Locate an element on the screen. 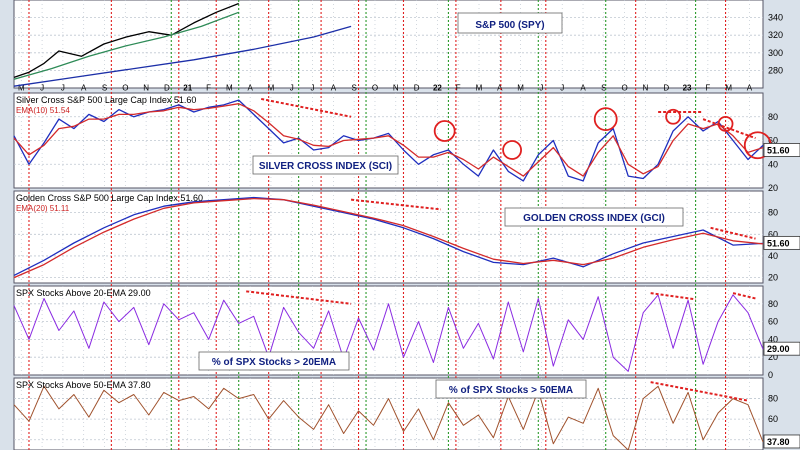 Image resolution: width=800 pixels, height=450 pixels. month-tick-label: 22 is located at coordinates (437, 88).